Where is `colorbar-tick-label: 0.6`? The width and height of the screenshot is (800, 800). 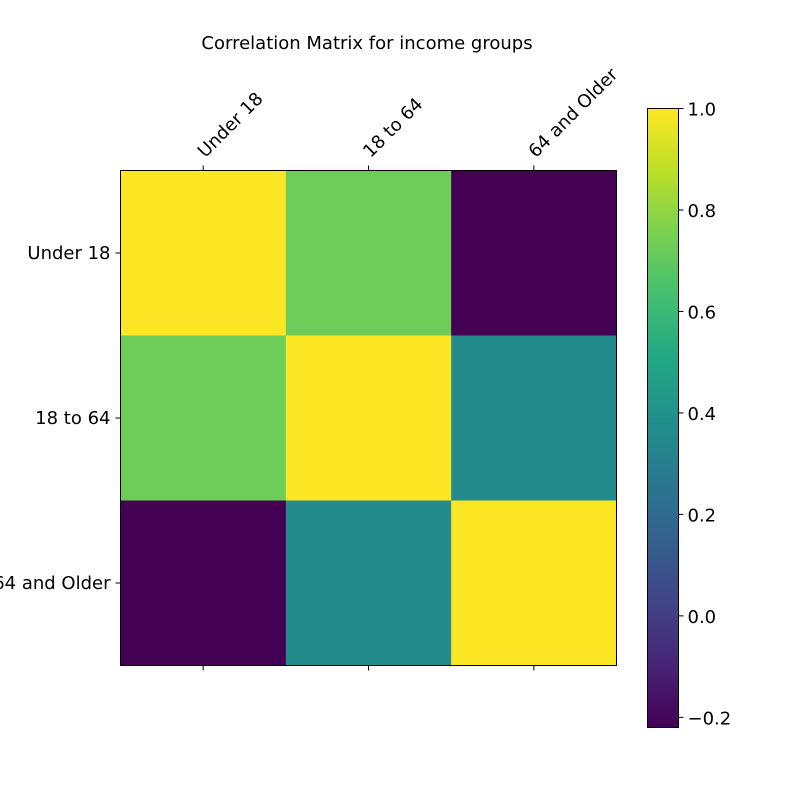
colorbar-tick-label: 0.6 is located at coordinates (702, 312).